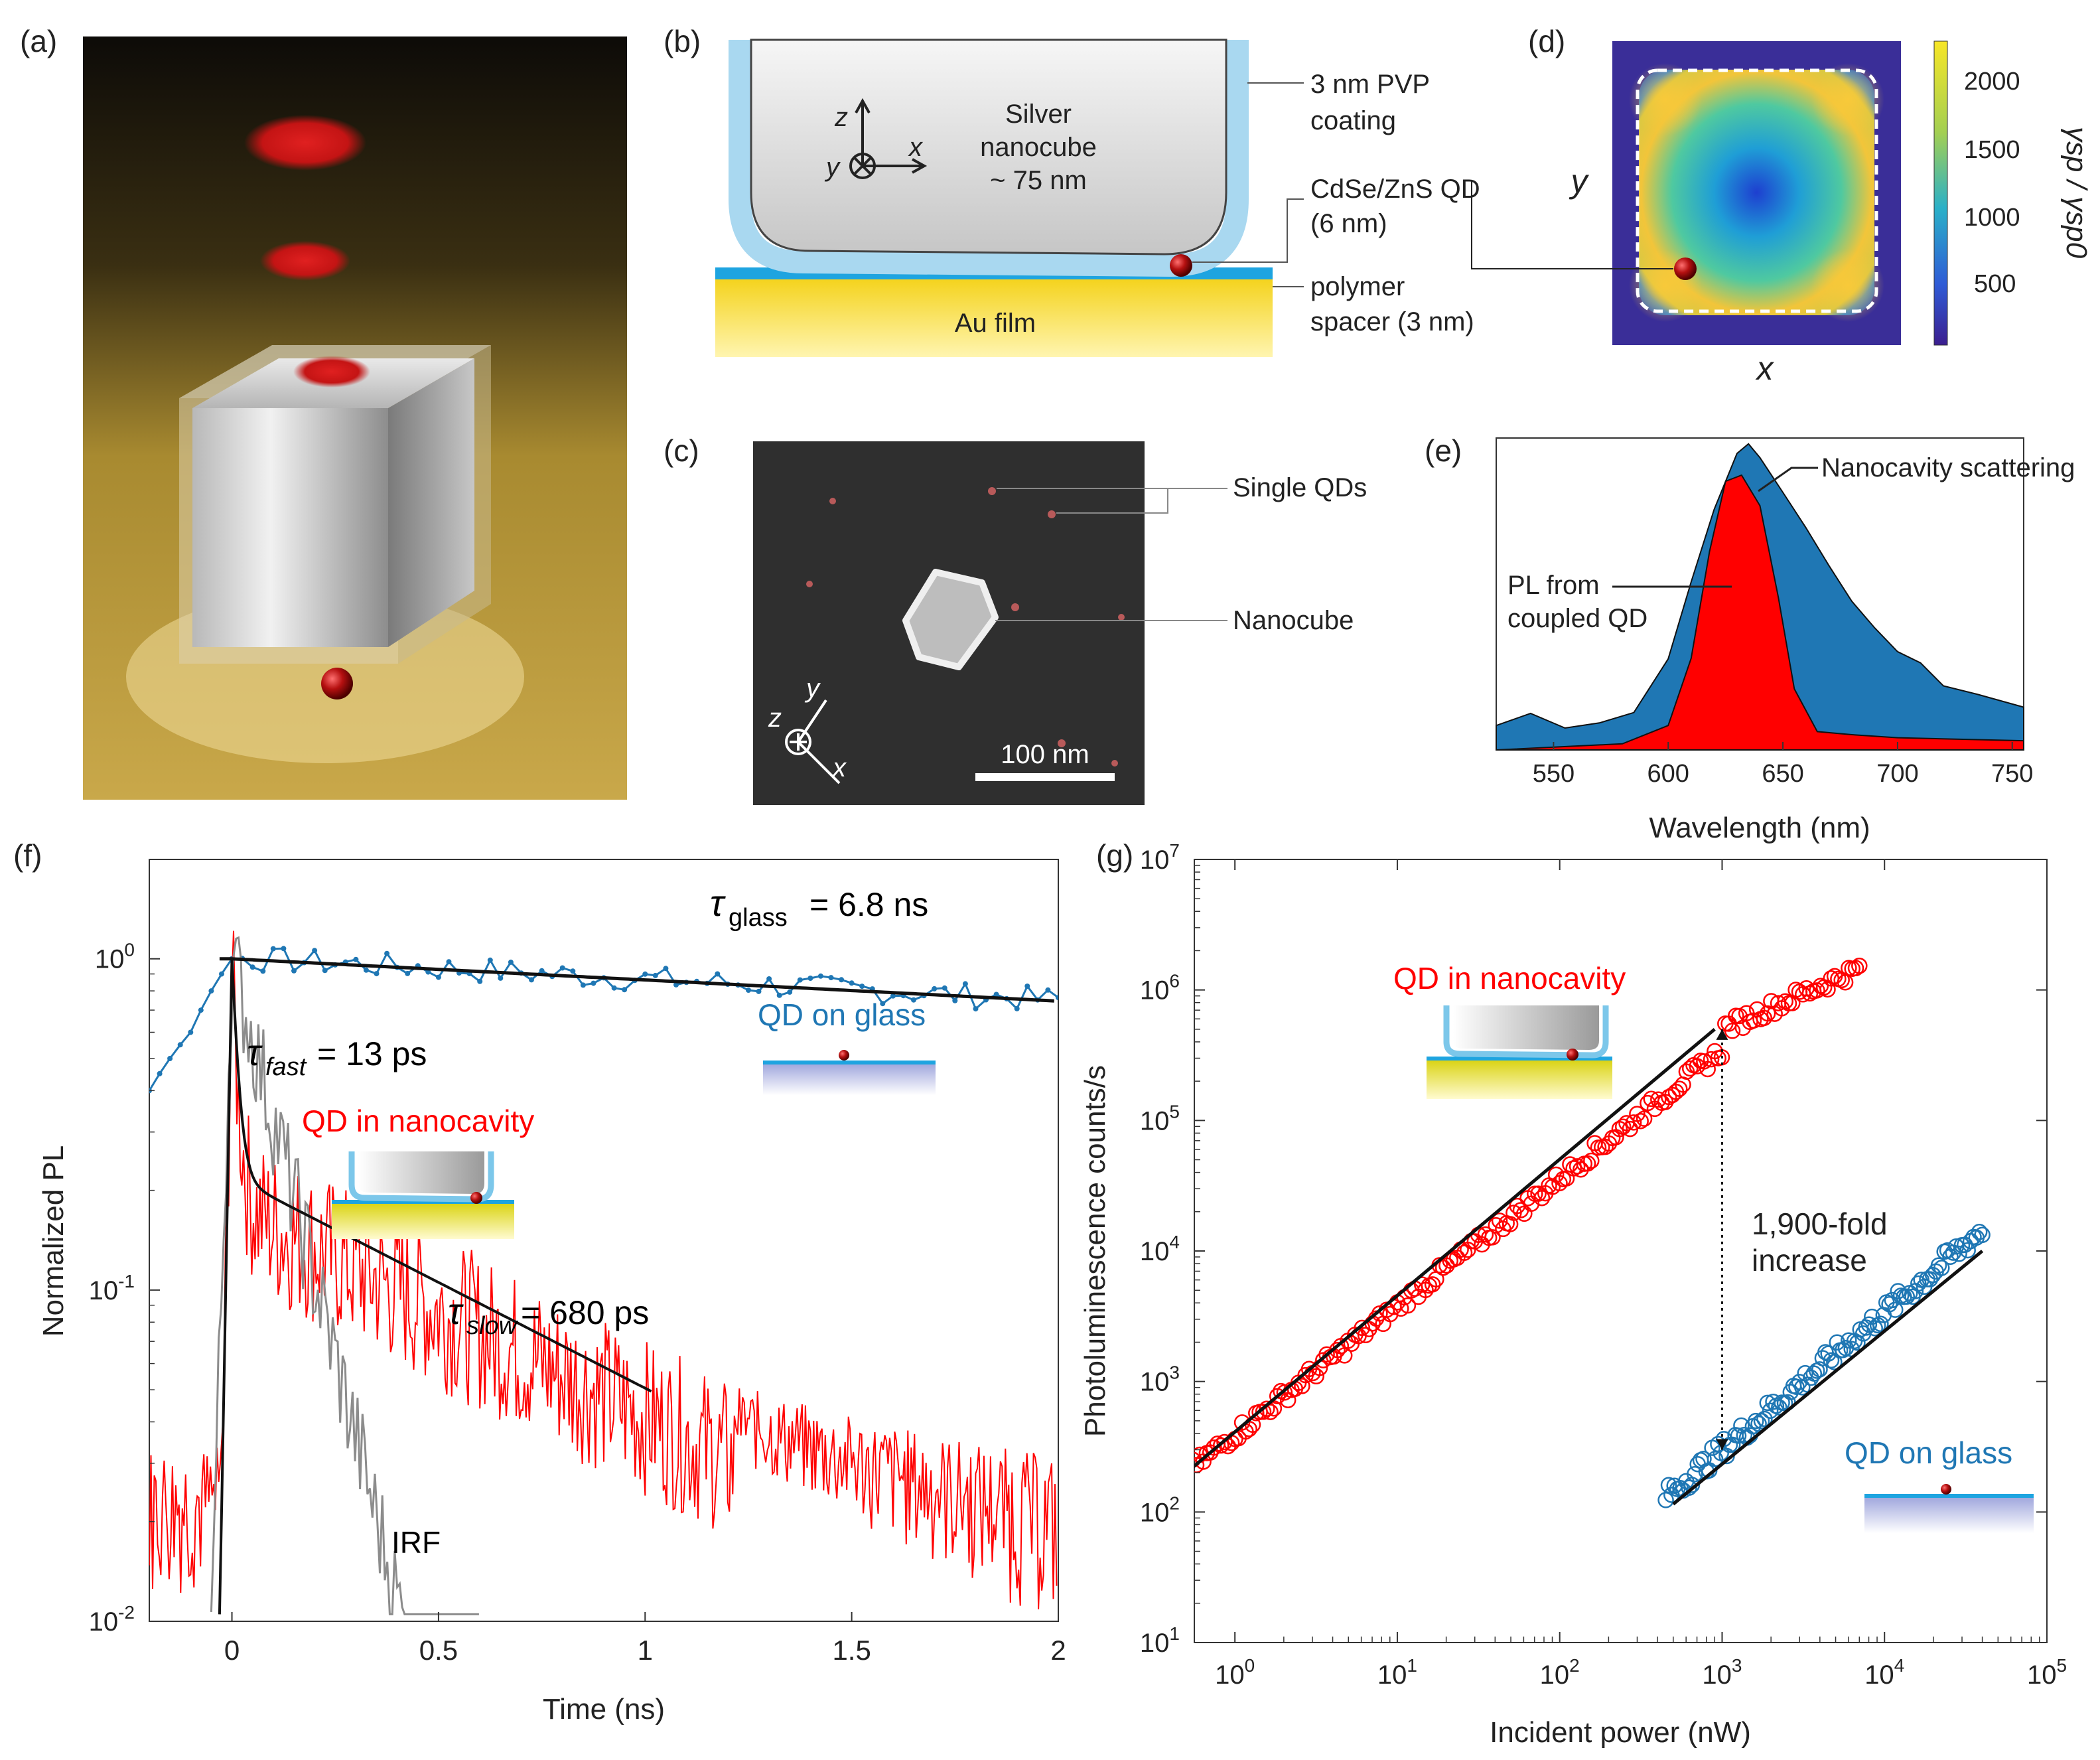 Image resolution: width=2100 pixels, height=1760 pixels. Describe the element at coordinates (456, 1311) in the screenshot. I see `tau-slow-symbol: τ` at that location.